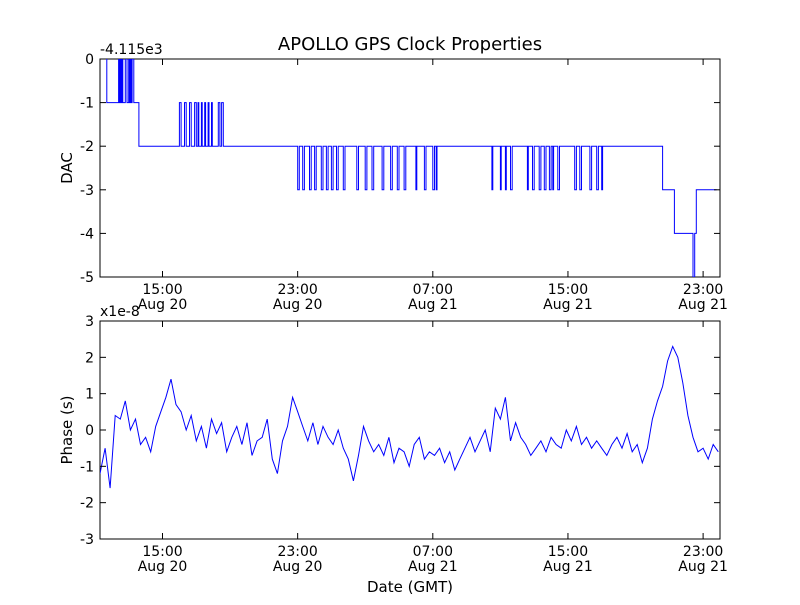 The height and width of the screenshot is (605, 800). Describe the element at coordinates (433, 552) in the screenshot. I see `phase-x-tick-time: 07:00` at that location.